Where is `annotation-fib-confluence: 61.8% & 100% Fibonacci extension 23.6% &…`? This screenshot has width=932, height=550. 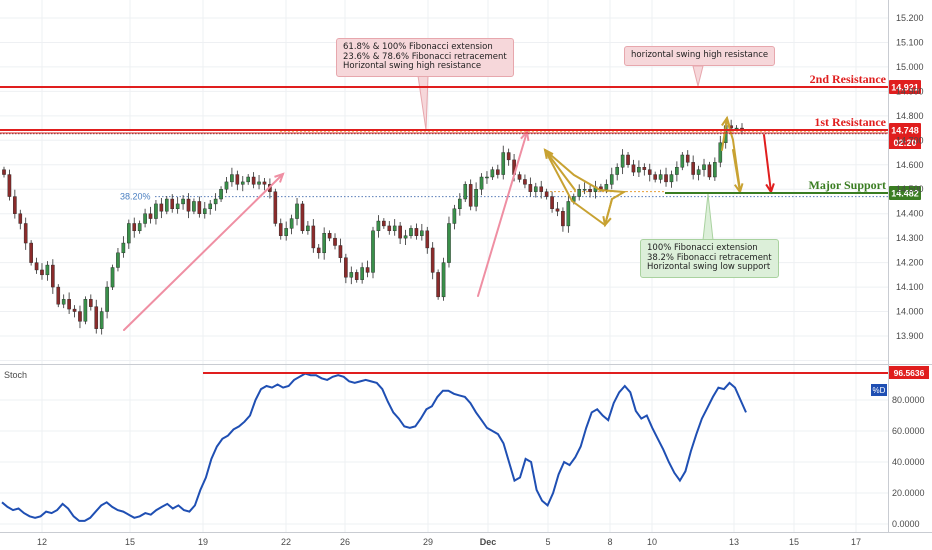 annotation-fib-confluence: 61.8% & 100% Fibonacci extension 23.6% &… is located at coordinates (425, 57).